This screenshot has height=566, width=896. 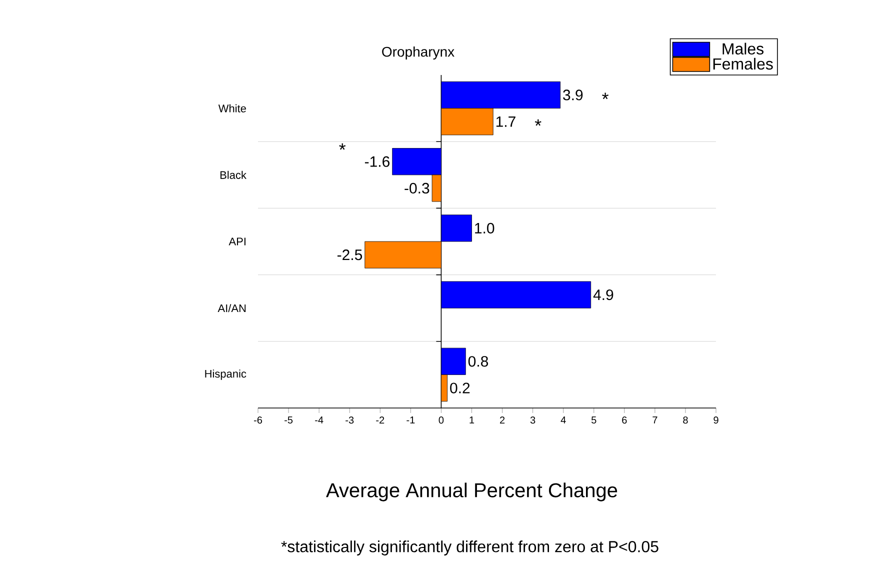 I want to click on chart-title: Oropharynx, so click(x=418, y=53).